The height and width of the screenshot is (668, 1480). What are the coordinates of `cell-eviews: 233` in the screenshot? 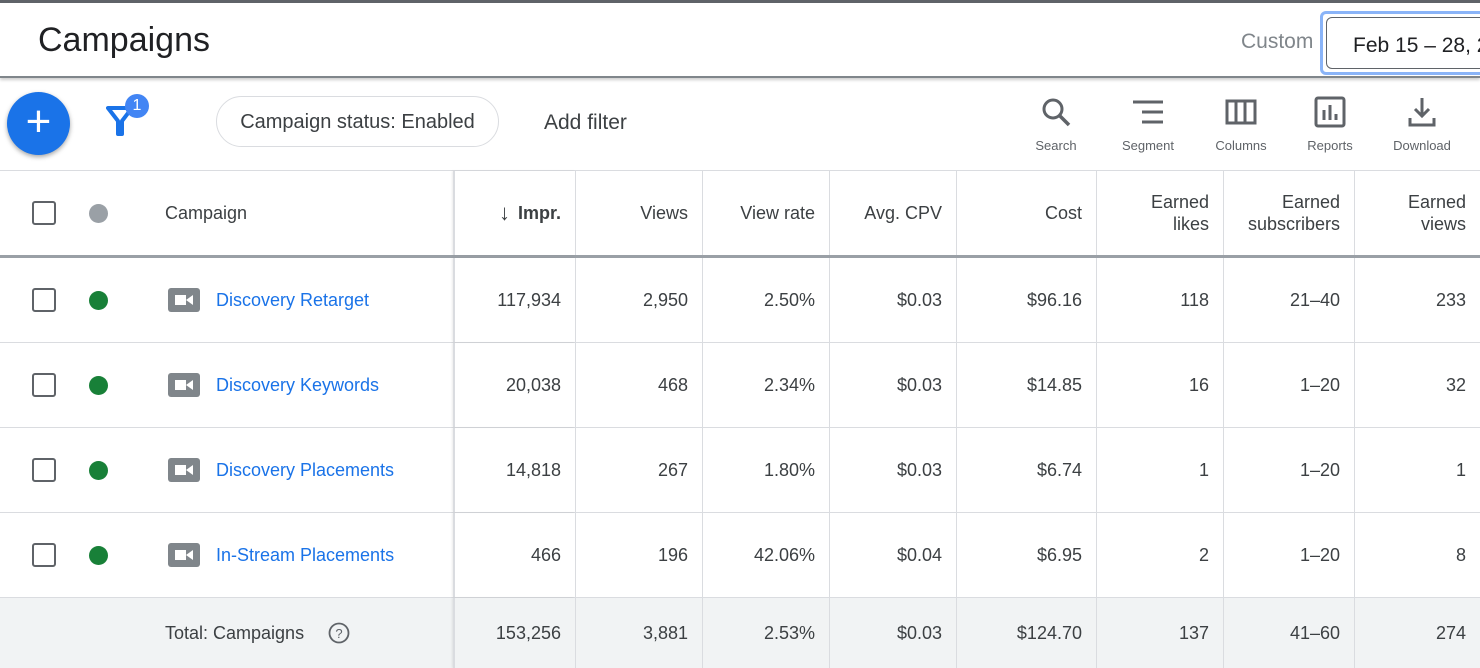 It's located at (1417, 300).